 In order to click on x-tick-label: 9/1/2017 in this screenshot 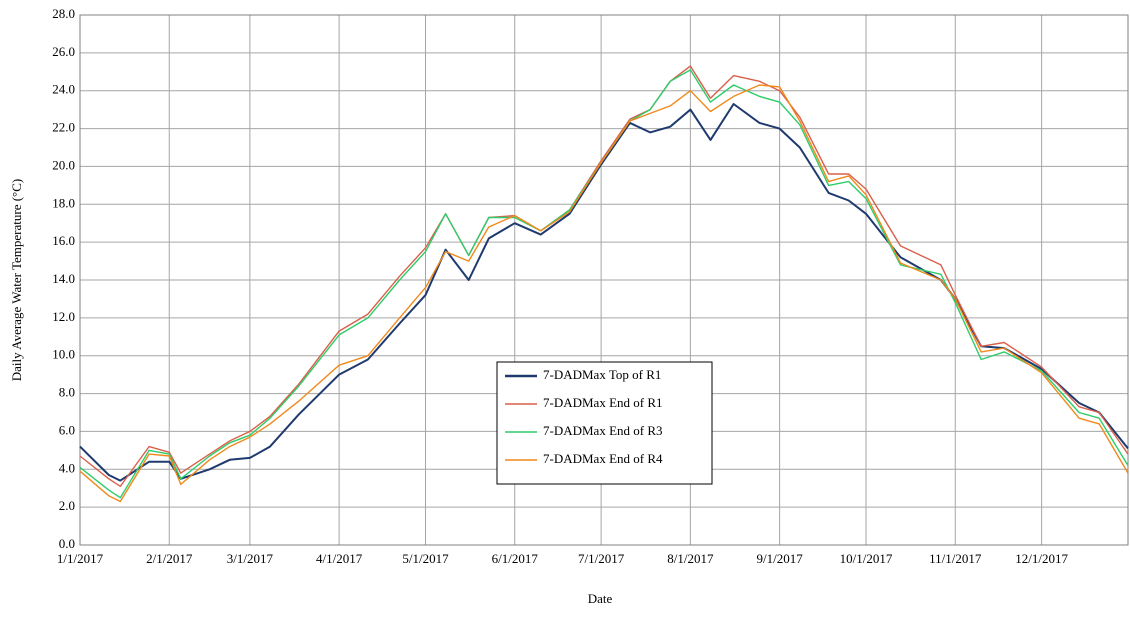, I will do `click(780, 558)`.